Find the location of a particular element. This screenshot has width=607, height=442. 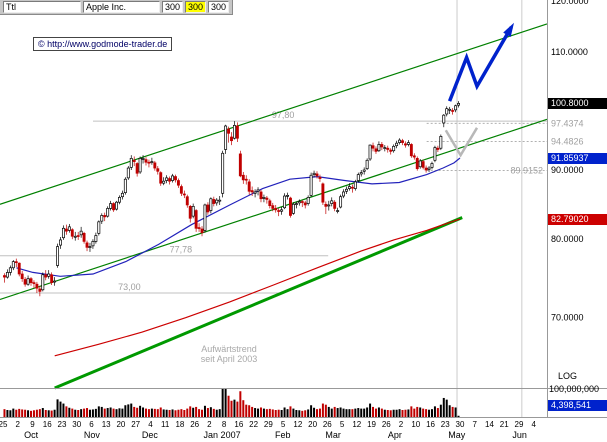

volume-layer is located at coordinates (231, 403).